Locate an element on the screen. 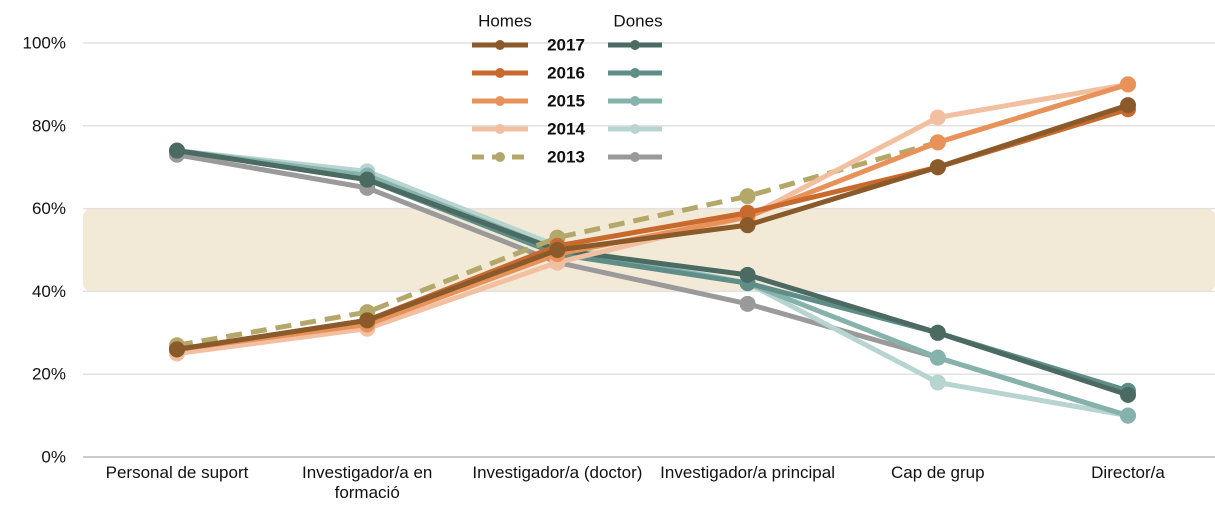 Image resolution: width=1215 pixels, height=506 pixels. legend-label: 2015 is located at coordinates (566, 100).